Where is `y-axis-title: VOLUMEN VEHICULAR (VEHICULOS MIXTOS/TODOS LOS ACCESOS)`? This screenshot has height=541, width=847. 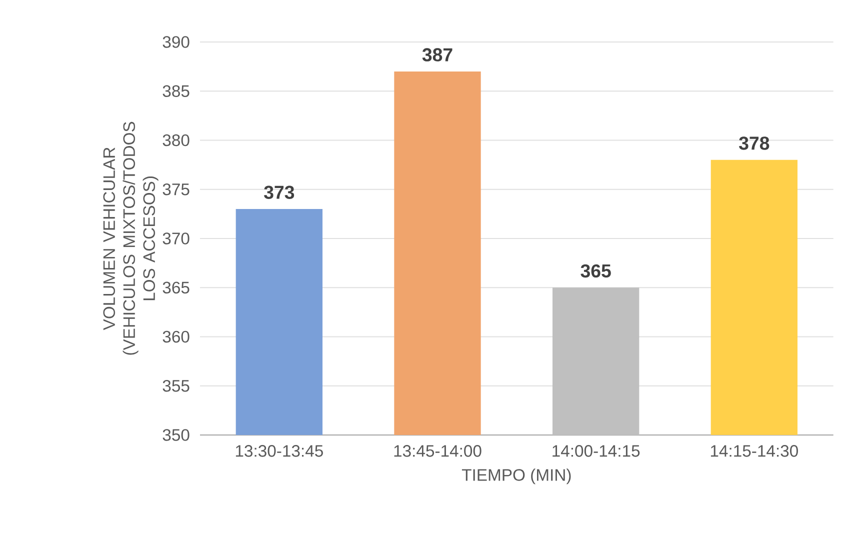
y-axis-title: VOLUMEN VEHICULAR (VEHICULOS MIXTOS/TODOS LOS ACCESOS) is located at coordinates (130, 238).